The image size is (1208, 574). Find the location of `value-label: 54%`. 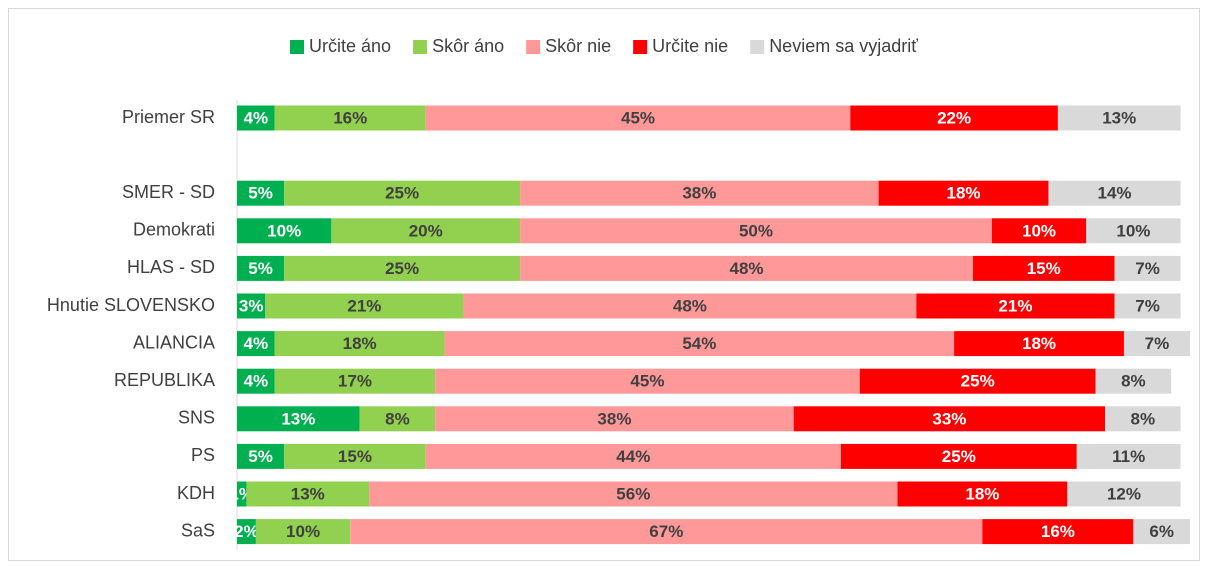

value-label: 54% is located at coordinates (699, 343).